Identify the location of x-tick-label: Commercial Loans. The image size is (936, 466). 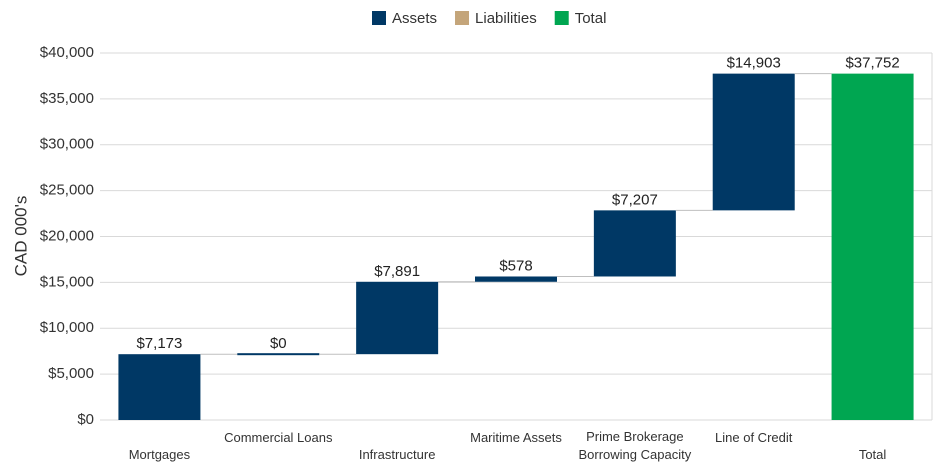
(278, 437).